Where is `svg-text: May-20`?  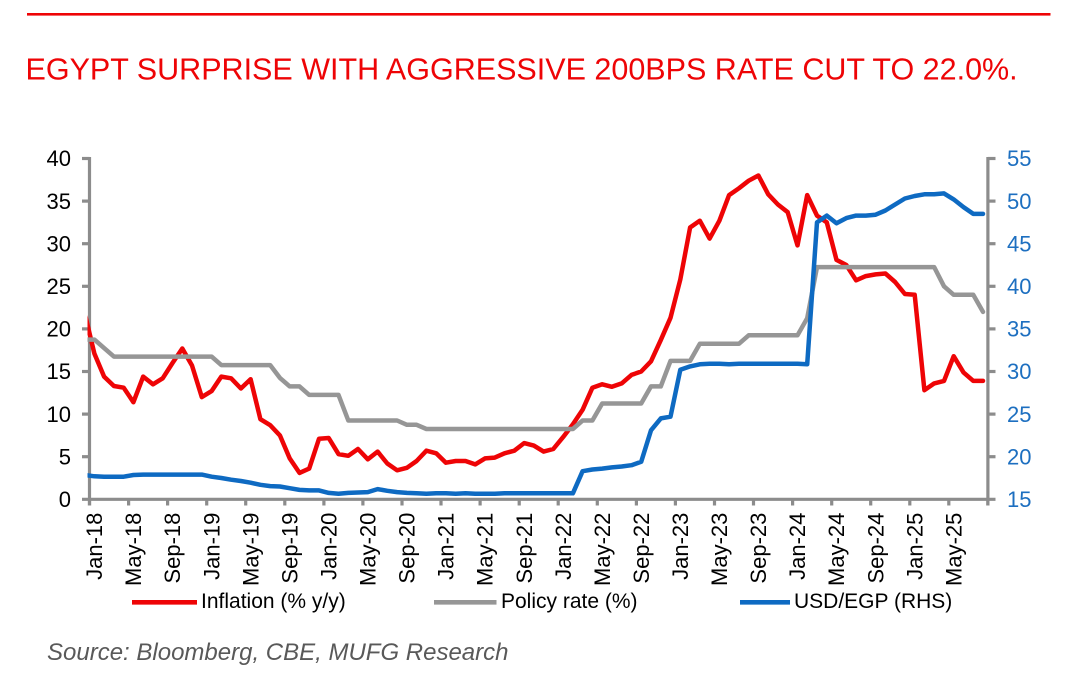
svg-text: May-20 is located at coordinates (368, 549).